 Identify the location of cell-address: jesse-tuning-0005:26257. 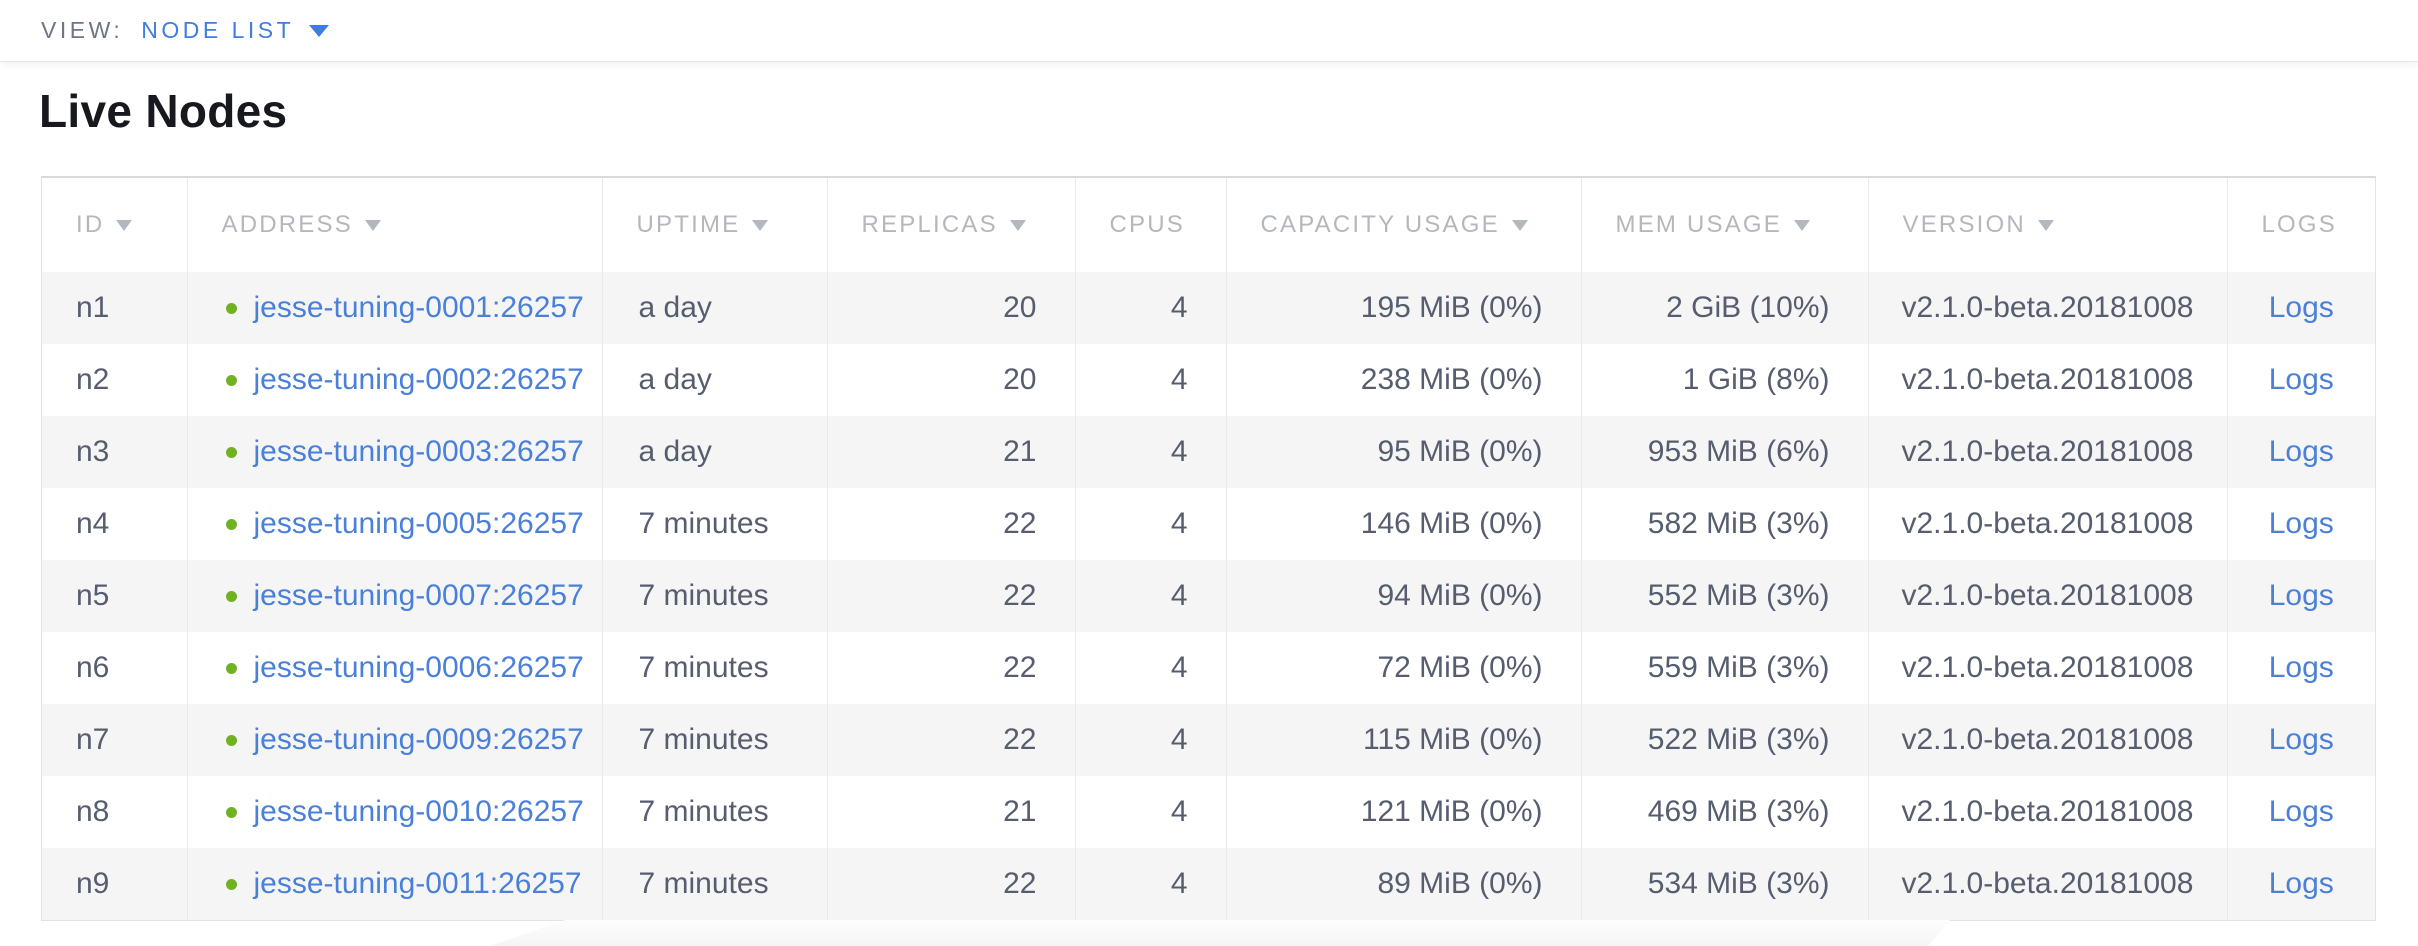
(395, 524).